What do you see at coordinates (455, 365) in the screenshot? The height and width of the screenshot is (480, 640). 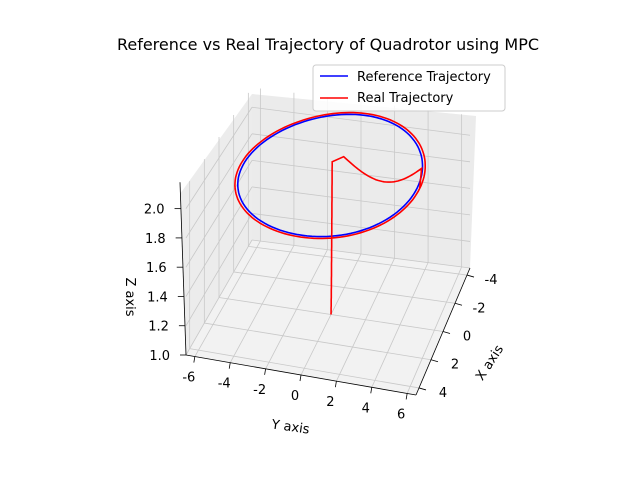 I see `x-tick-label-3: 2` at bounding box center [455, 365].